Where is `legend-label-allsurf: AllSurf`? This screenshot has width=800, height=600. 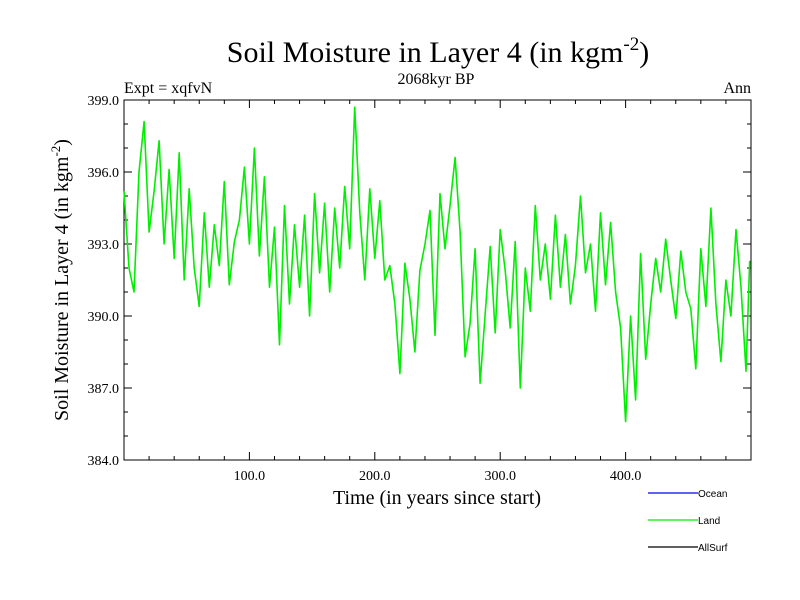
legend-label-allsurf: AllSurf is located at coordinates (713, 548).